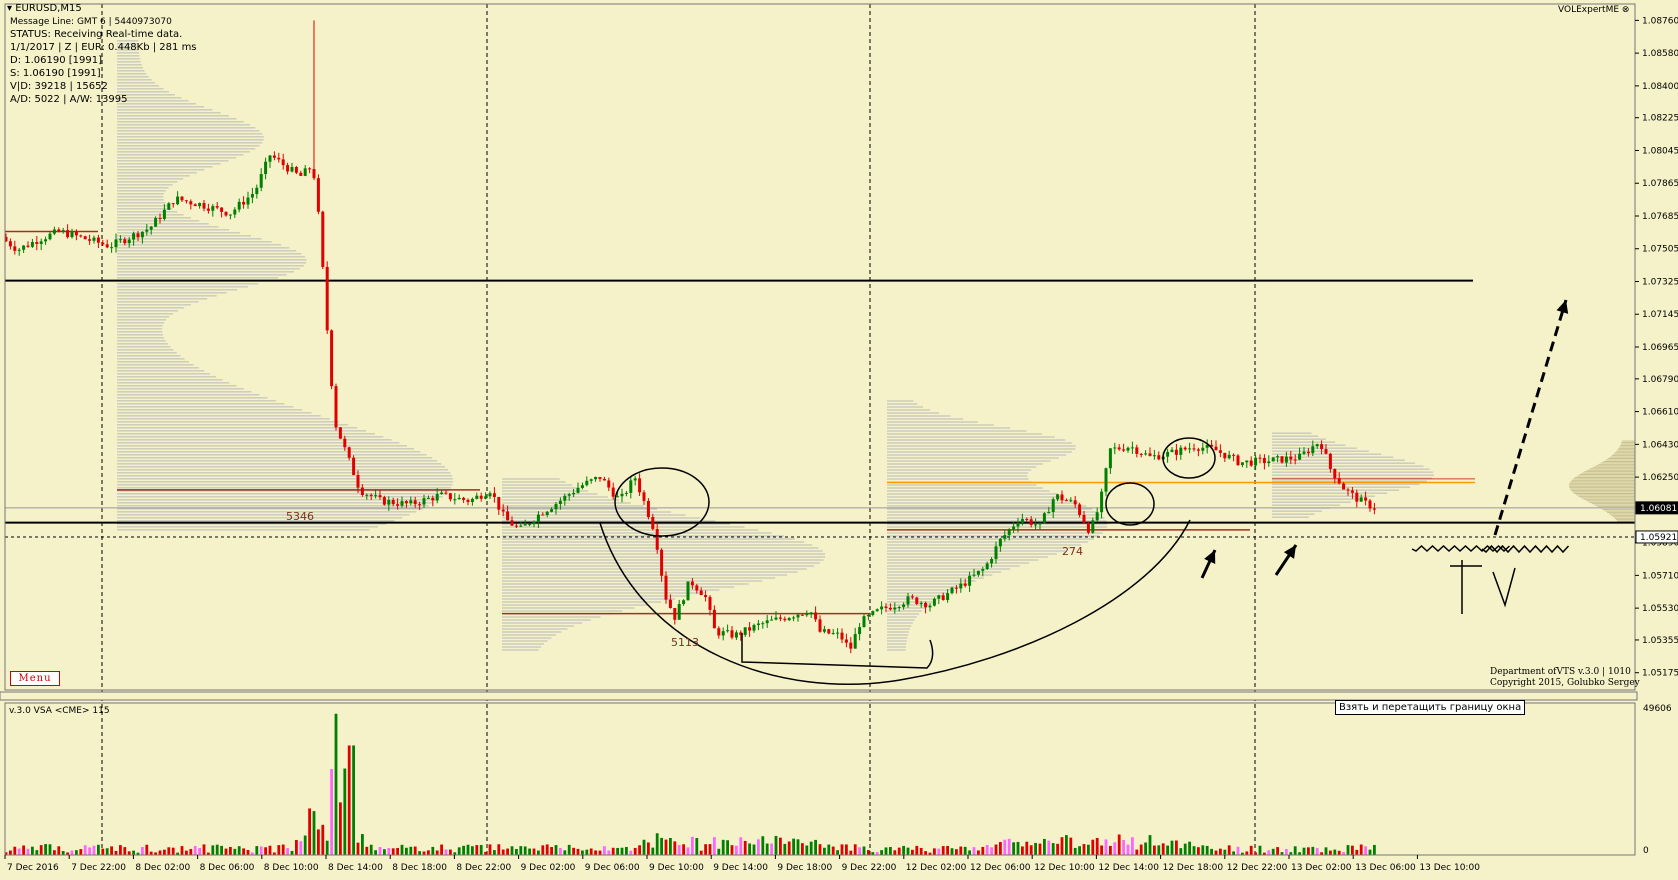  Describe the element at coordinates (483, 868) in the screenshot. I see `time-tick-label: 8 Dec 22:00` at that location.